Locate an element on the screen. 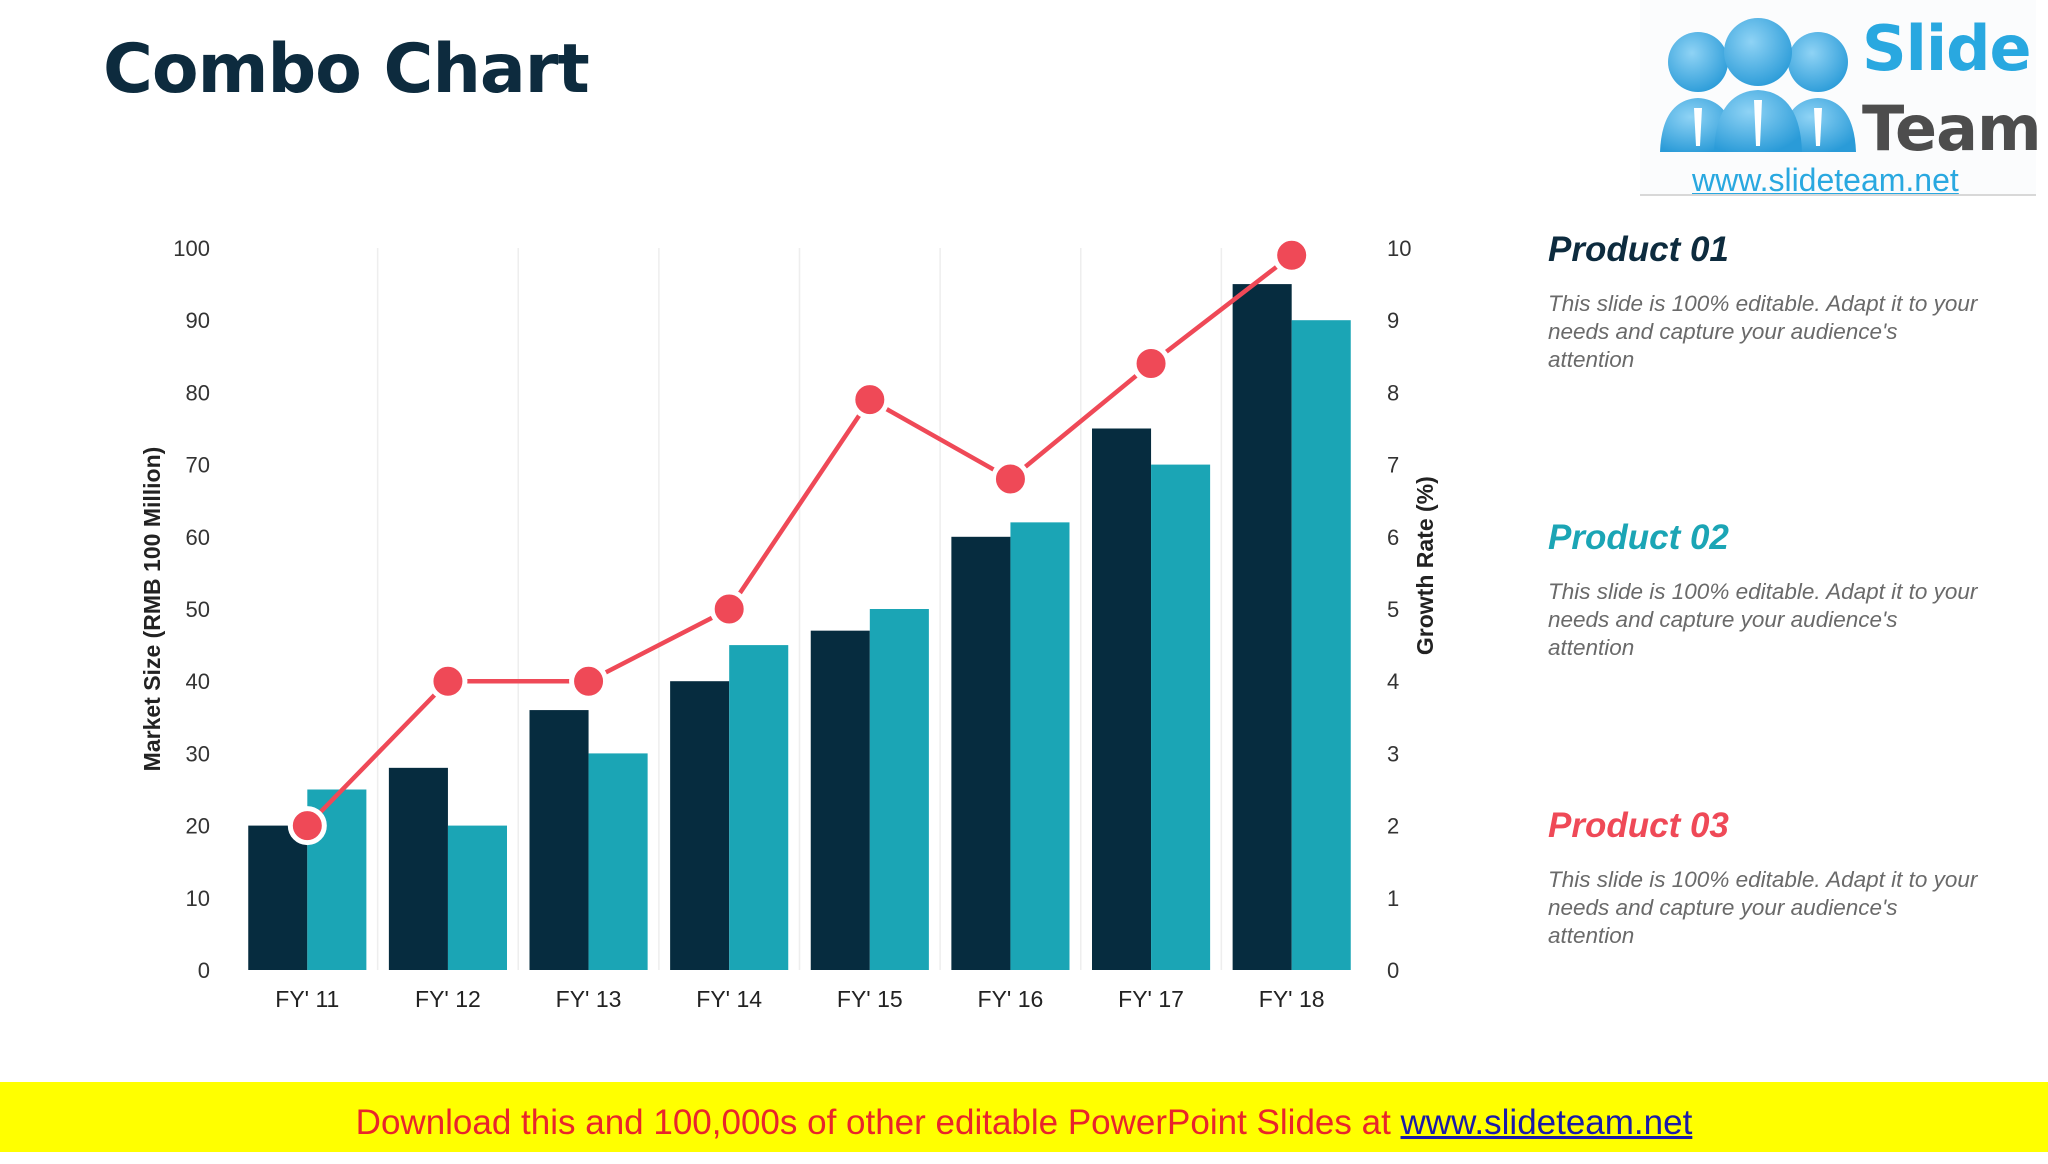 Image resolution: width=2048 pixels, height=1164 pixels. x-tick-label: FY' 14 is located at coordinates (729, 999).